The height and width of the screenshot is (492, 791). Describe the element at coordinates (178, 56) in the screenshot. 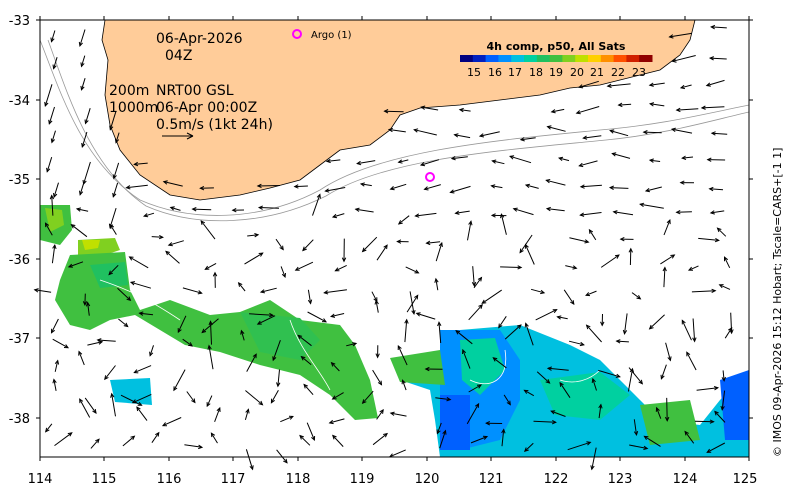

I see `time-label: 04Z` at that location.